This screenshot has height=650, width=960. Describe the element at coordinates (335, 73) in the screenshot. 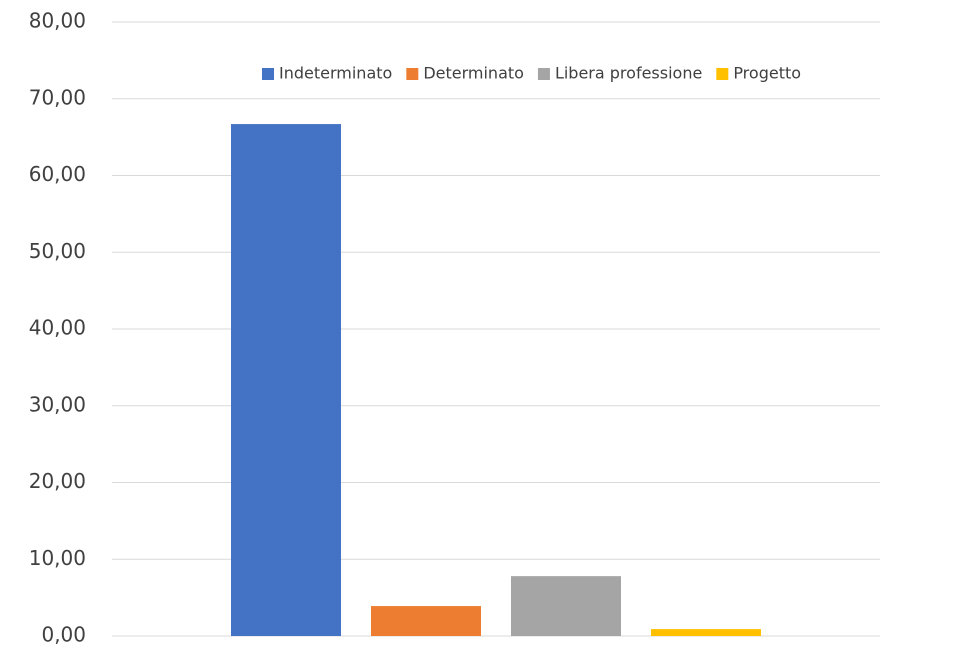

I see `legend-label: Indeterminato` at that location.